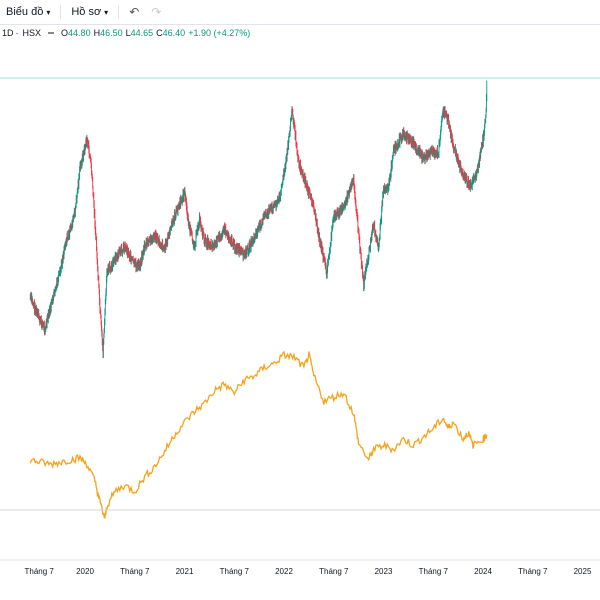  Describe the element at coordinates (86, 12) in the screenshot. I see `profile-menu-label: Hồ sơ` at that location.